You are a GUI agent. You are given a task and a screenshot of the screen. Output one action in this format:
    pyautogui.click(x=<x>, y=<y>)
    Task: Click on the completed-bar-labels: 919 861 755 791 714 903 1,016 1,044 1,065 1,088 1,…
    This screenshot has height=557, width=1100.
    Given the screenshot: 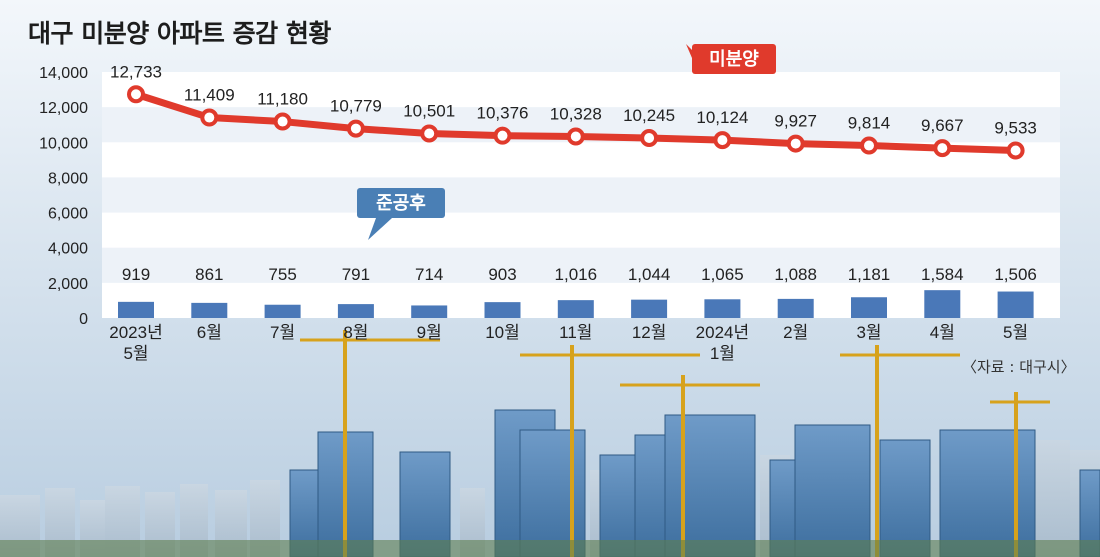 What is the action you would take?
    pyautogui.click(x=579, y=274)
    